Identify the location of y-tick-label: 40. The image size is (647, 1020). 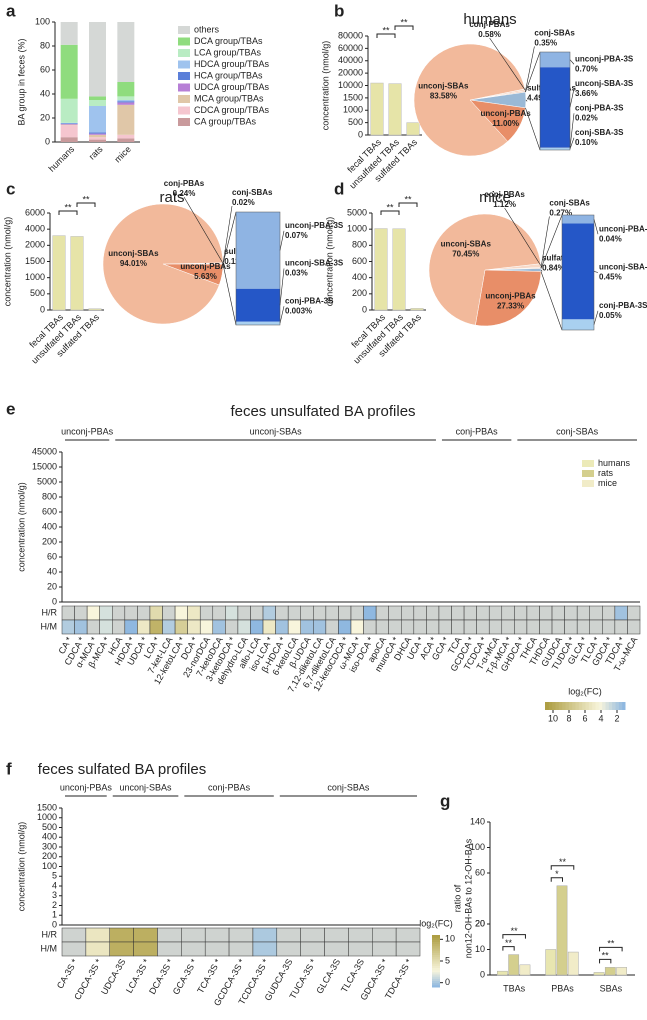
(52, 571).